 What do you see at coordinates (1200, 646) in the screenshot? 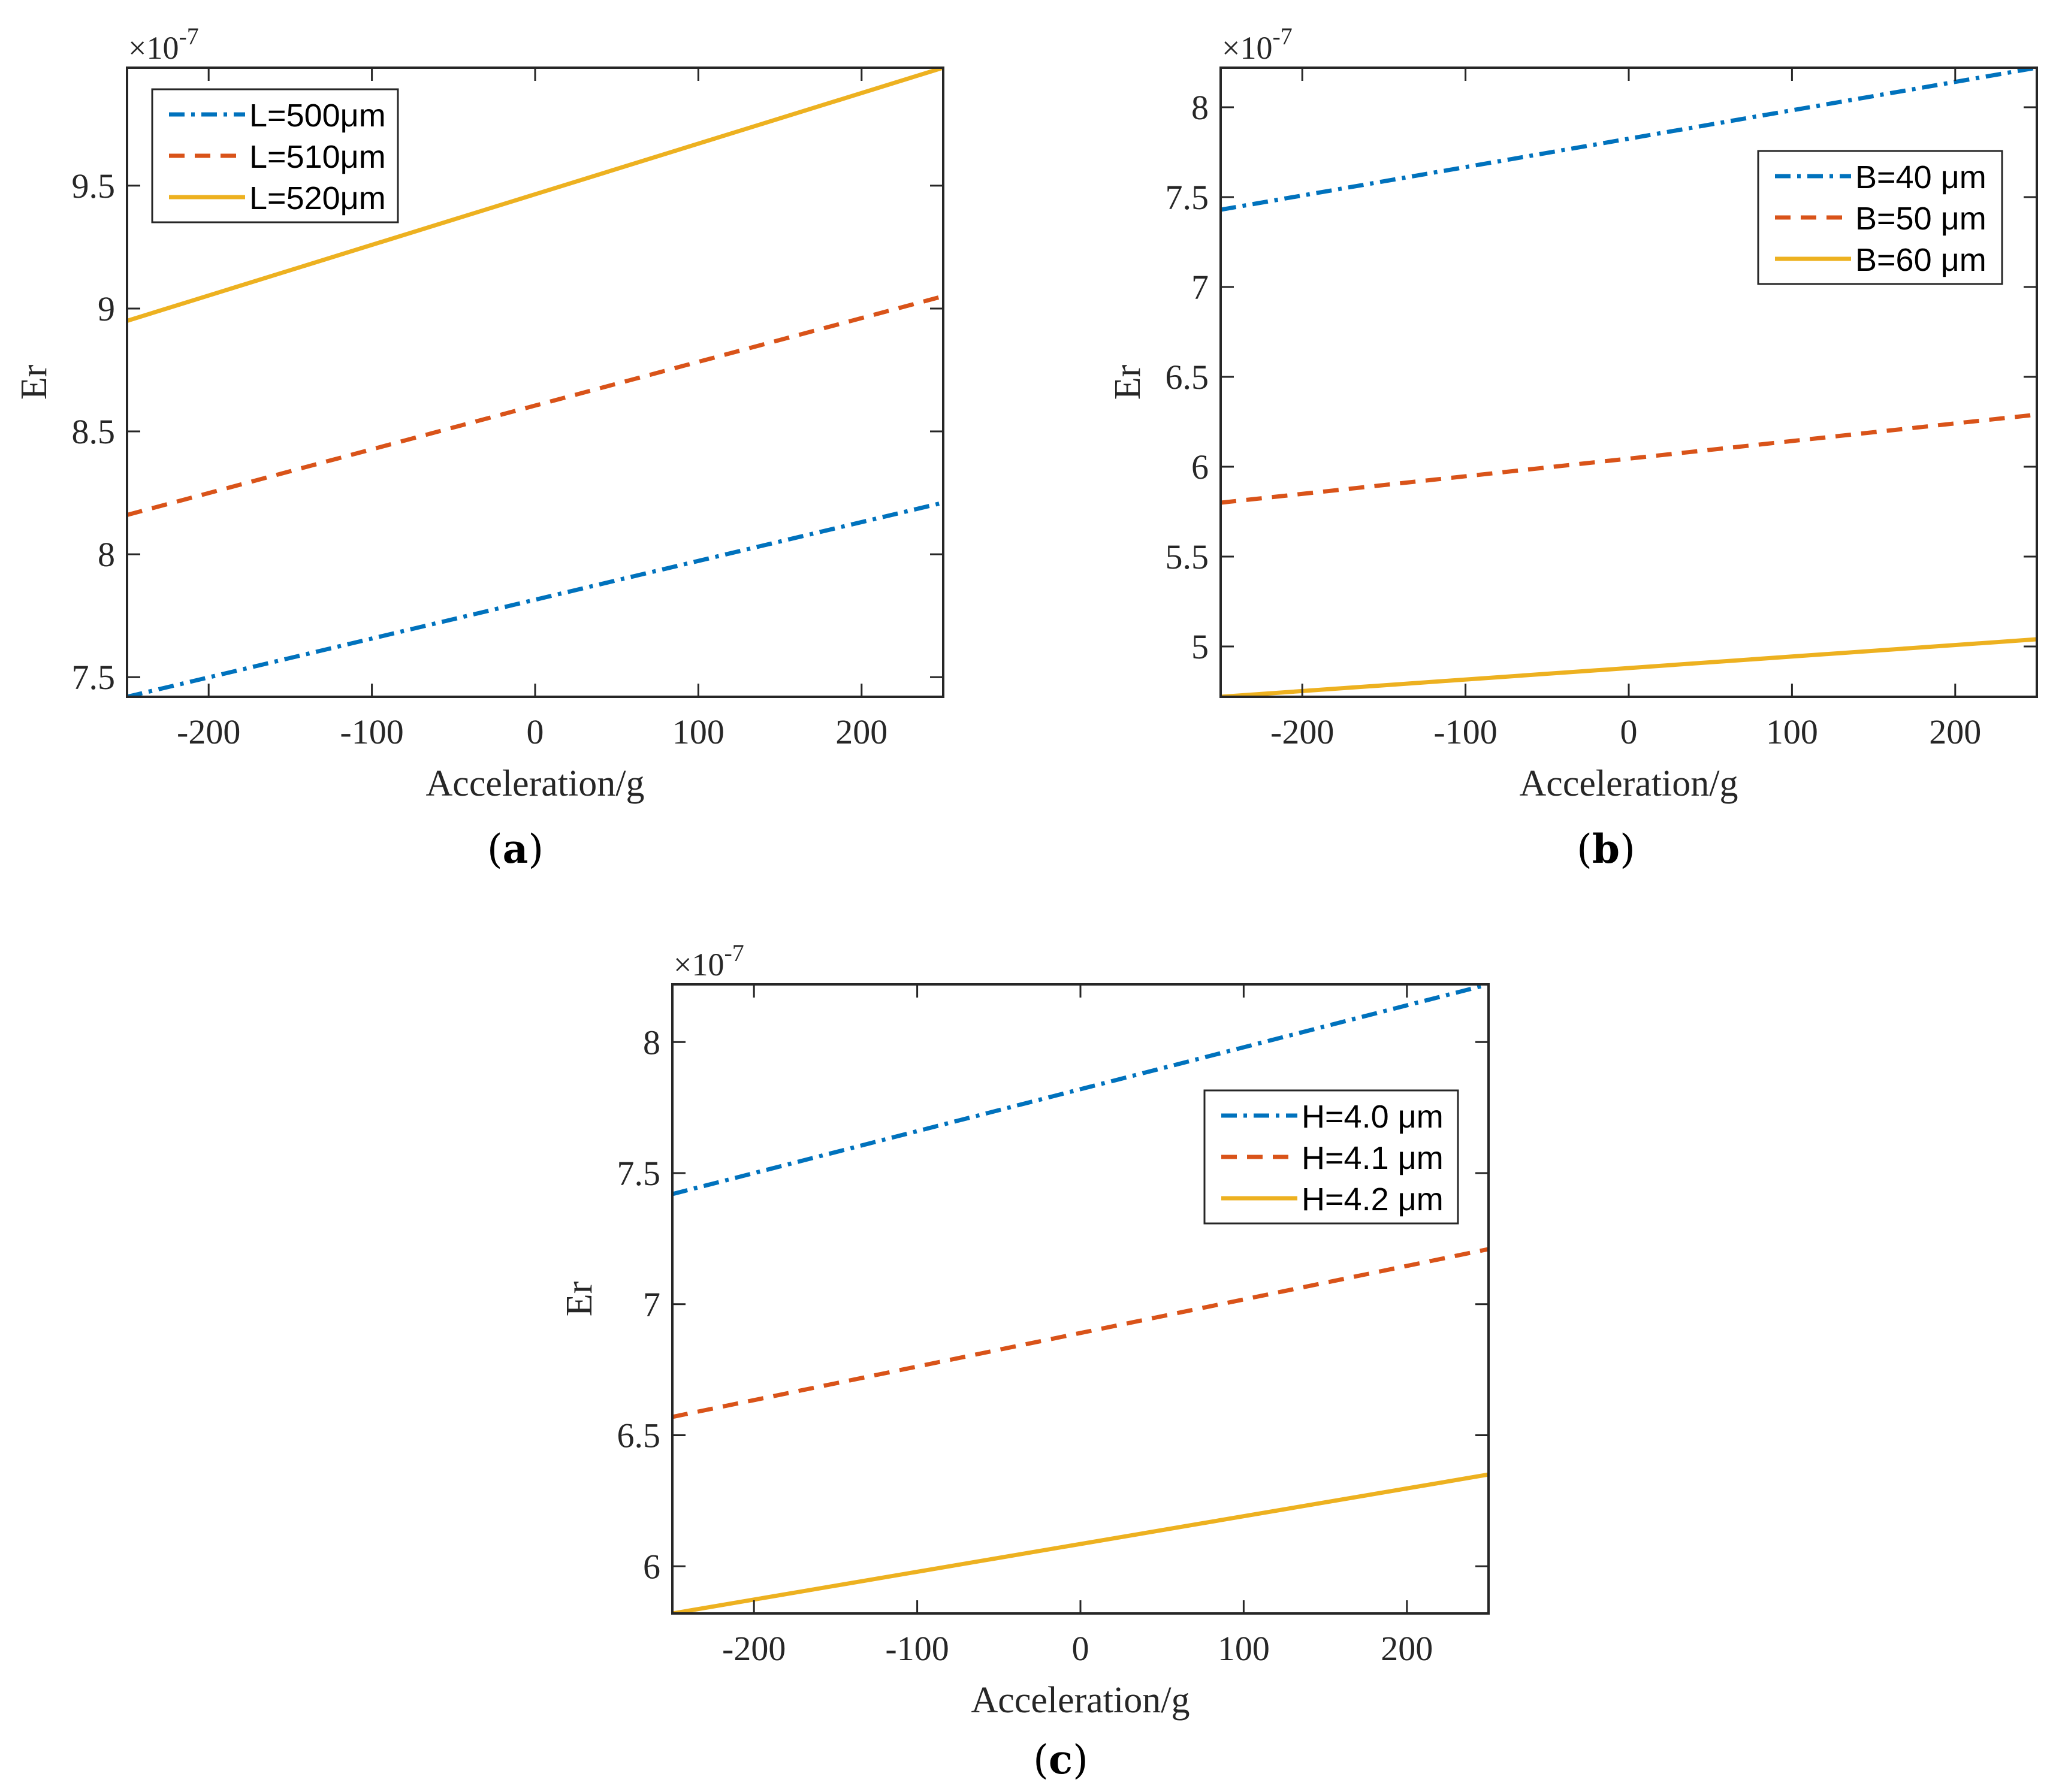
I see `y-tick-label: 5` at bounding box center [1200, 646].